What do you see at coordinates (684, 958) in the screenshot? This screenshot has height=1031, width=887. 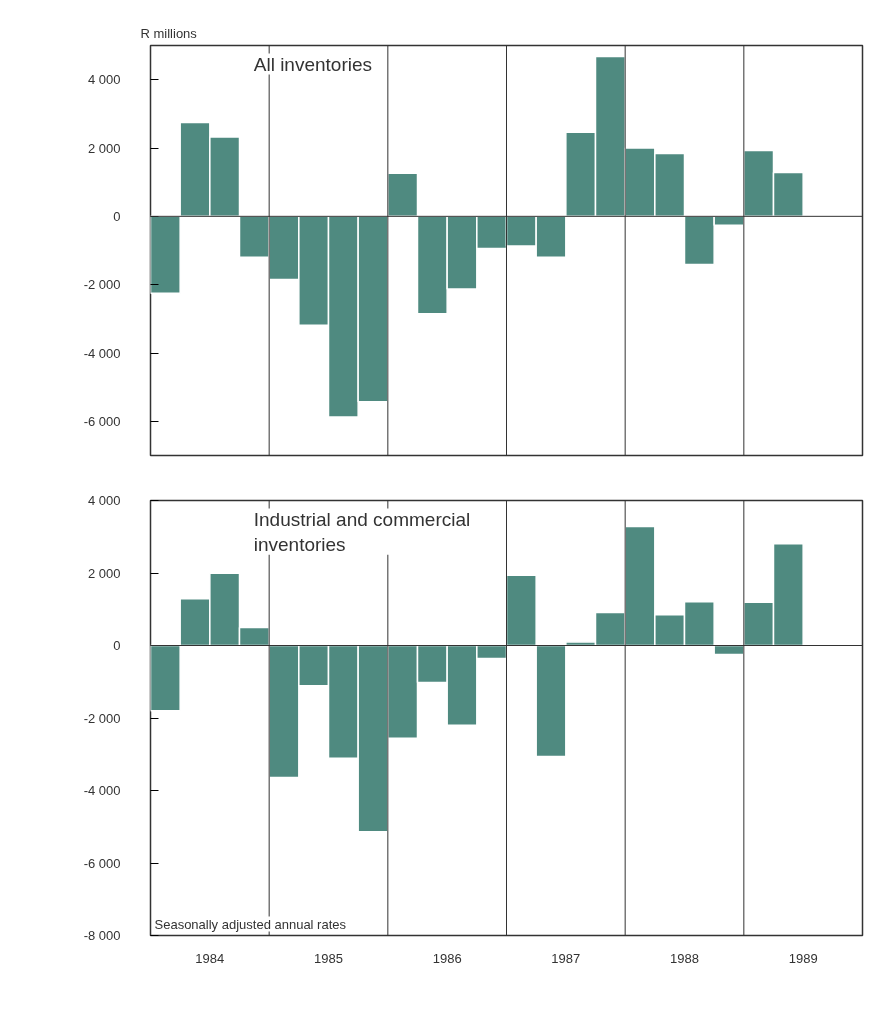 I see `x-tick-label: 1988` at bounding box center [684, 958].